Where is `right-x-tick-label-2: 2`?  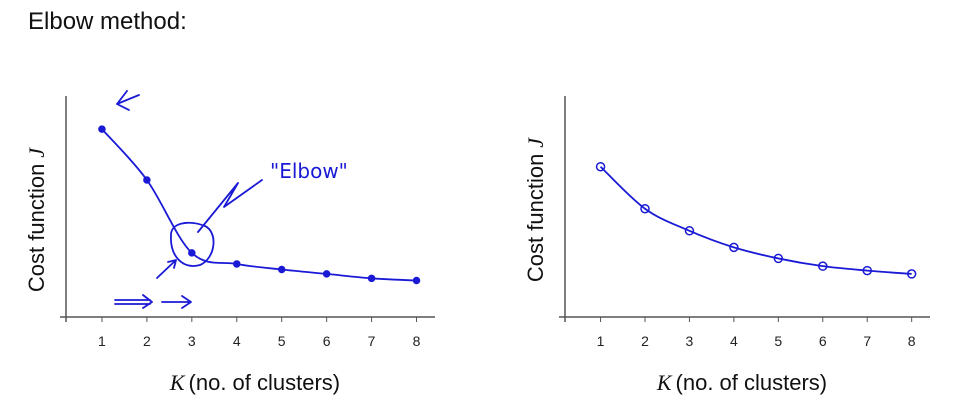 right-x-tick-label-2: 2 is located at coordinates (645, 341).